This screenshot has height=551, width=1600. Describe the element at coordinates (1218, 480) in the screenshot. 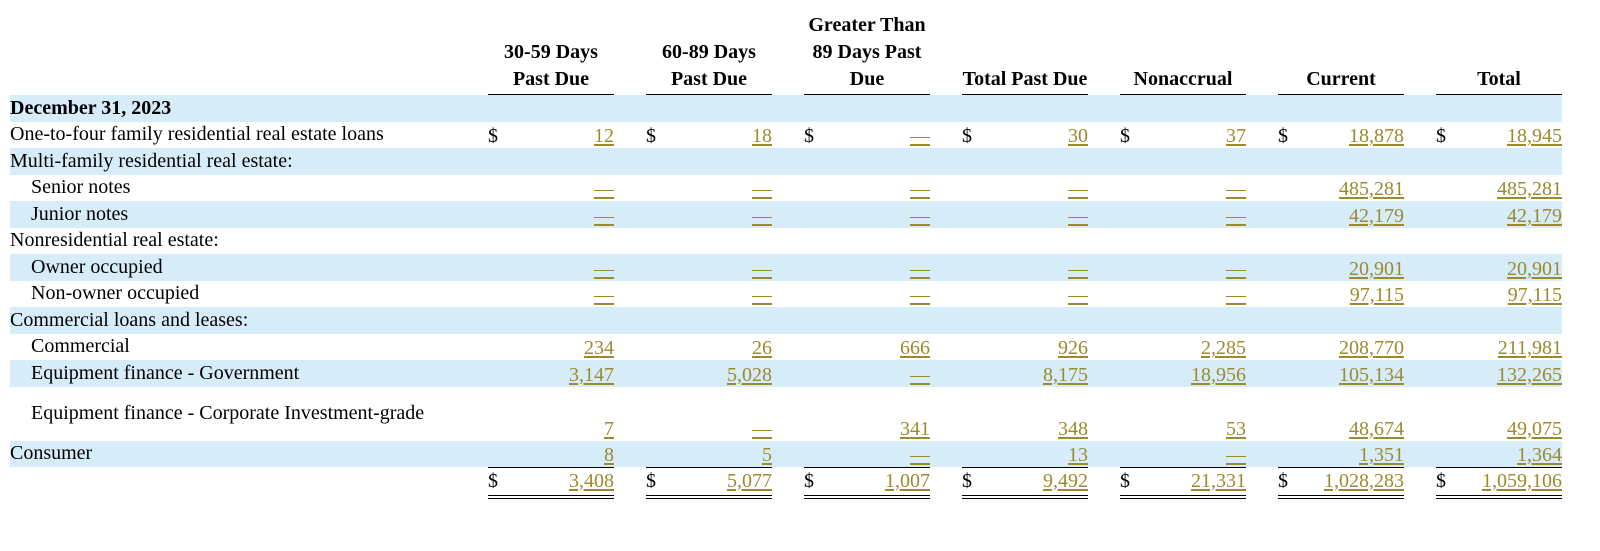

I see `value-link: 21,331` at that location.